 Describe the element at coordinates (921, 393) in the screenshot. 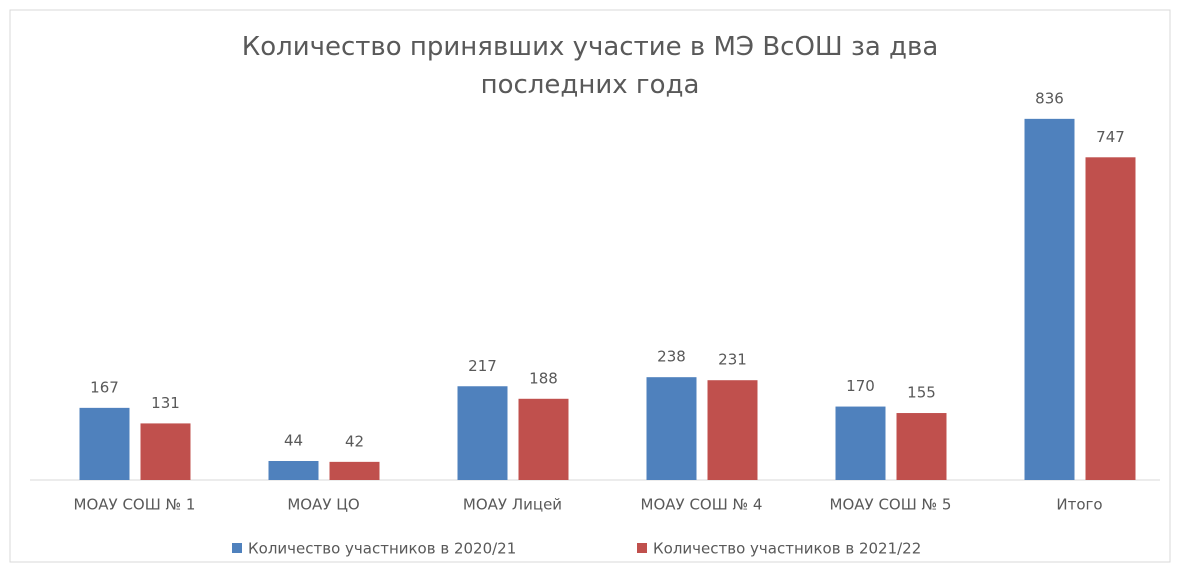

I see `data-label: 155` at that location.